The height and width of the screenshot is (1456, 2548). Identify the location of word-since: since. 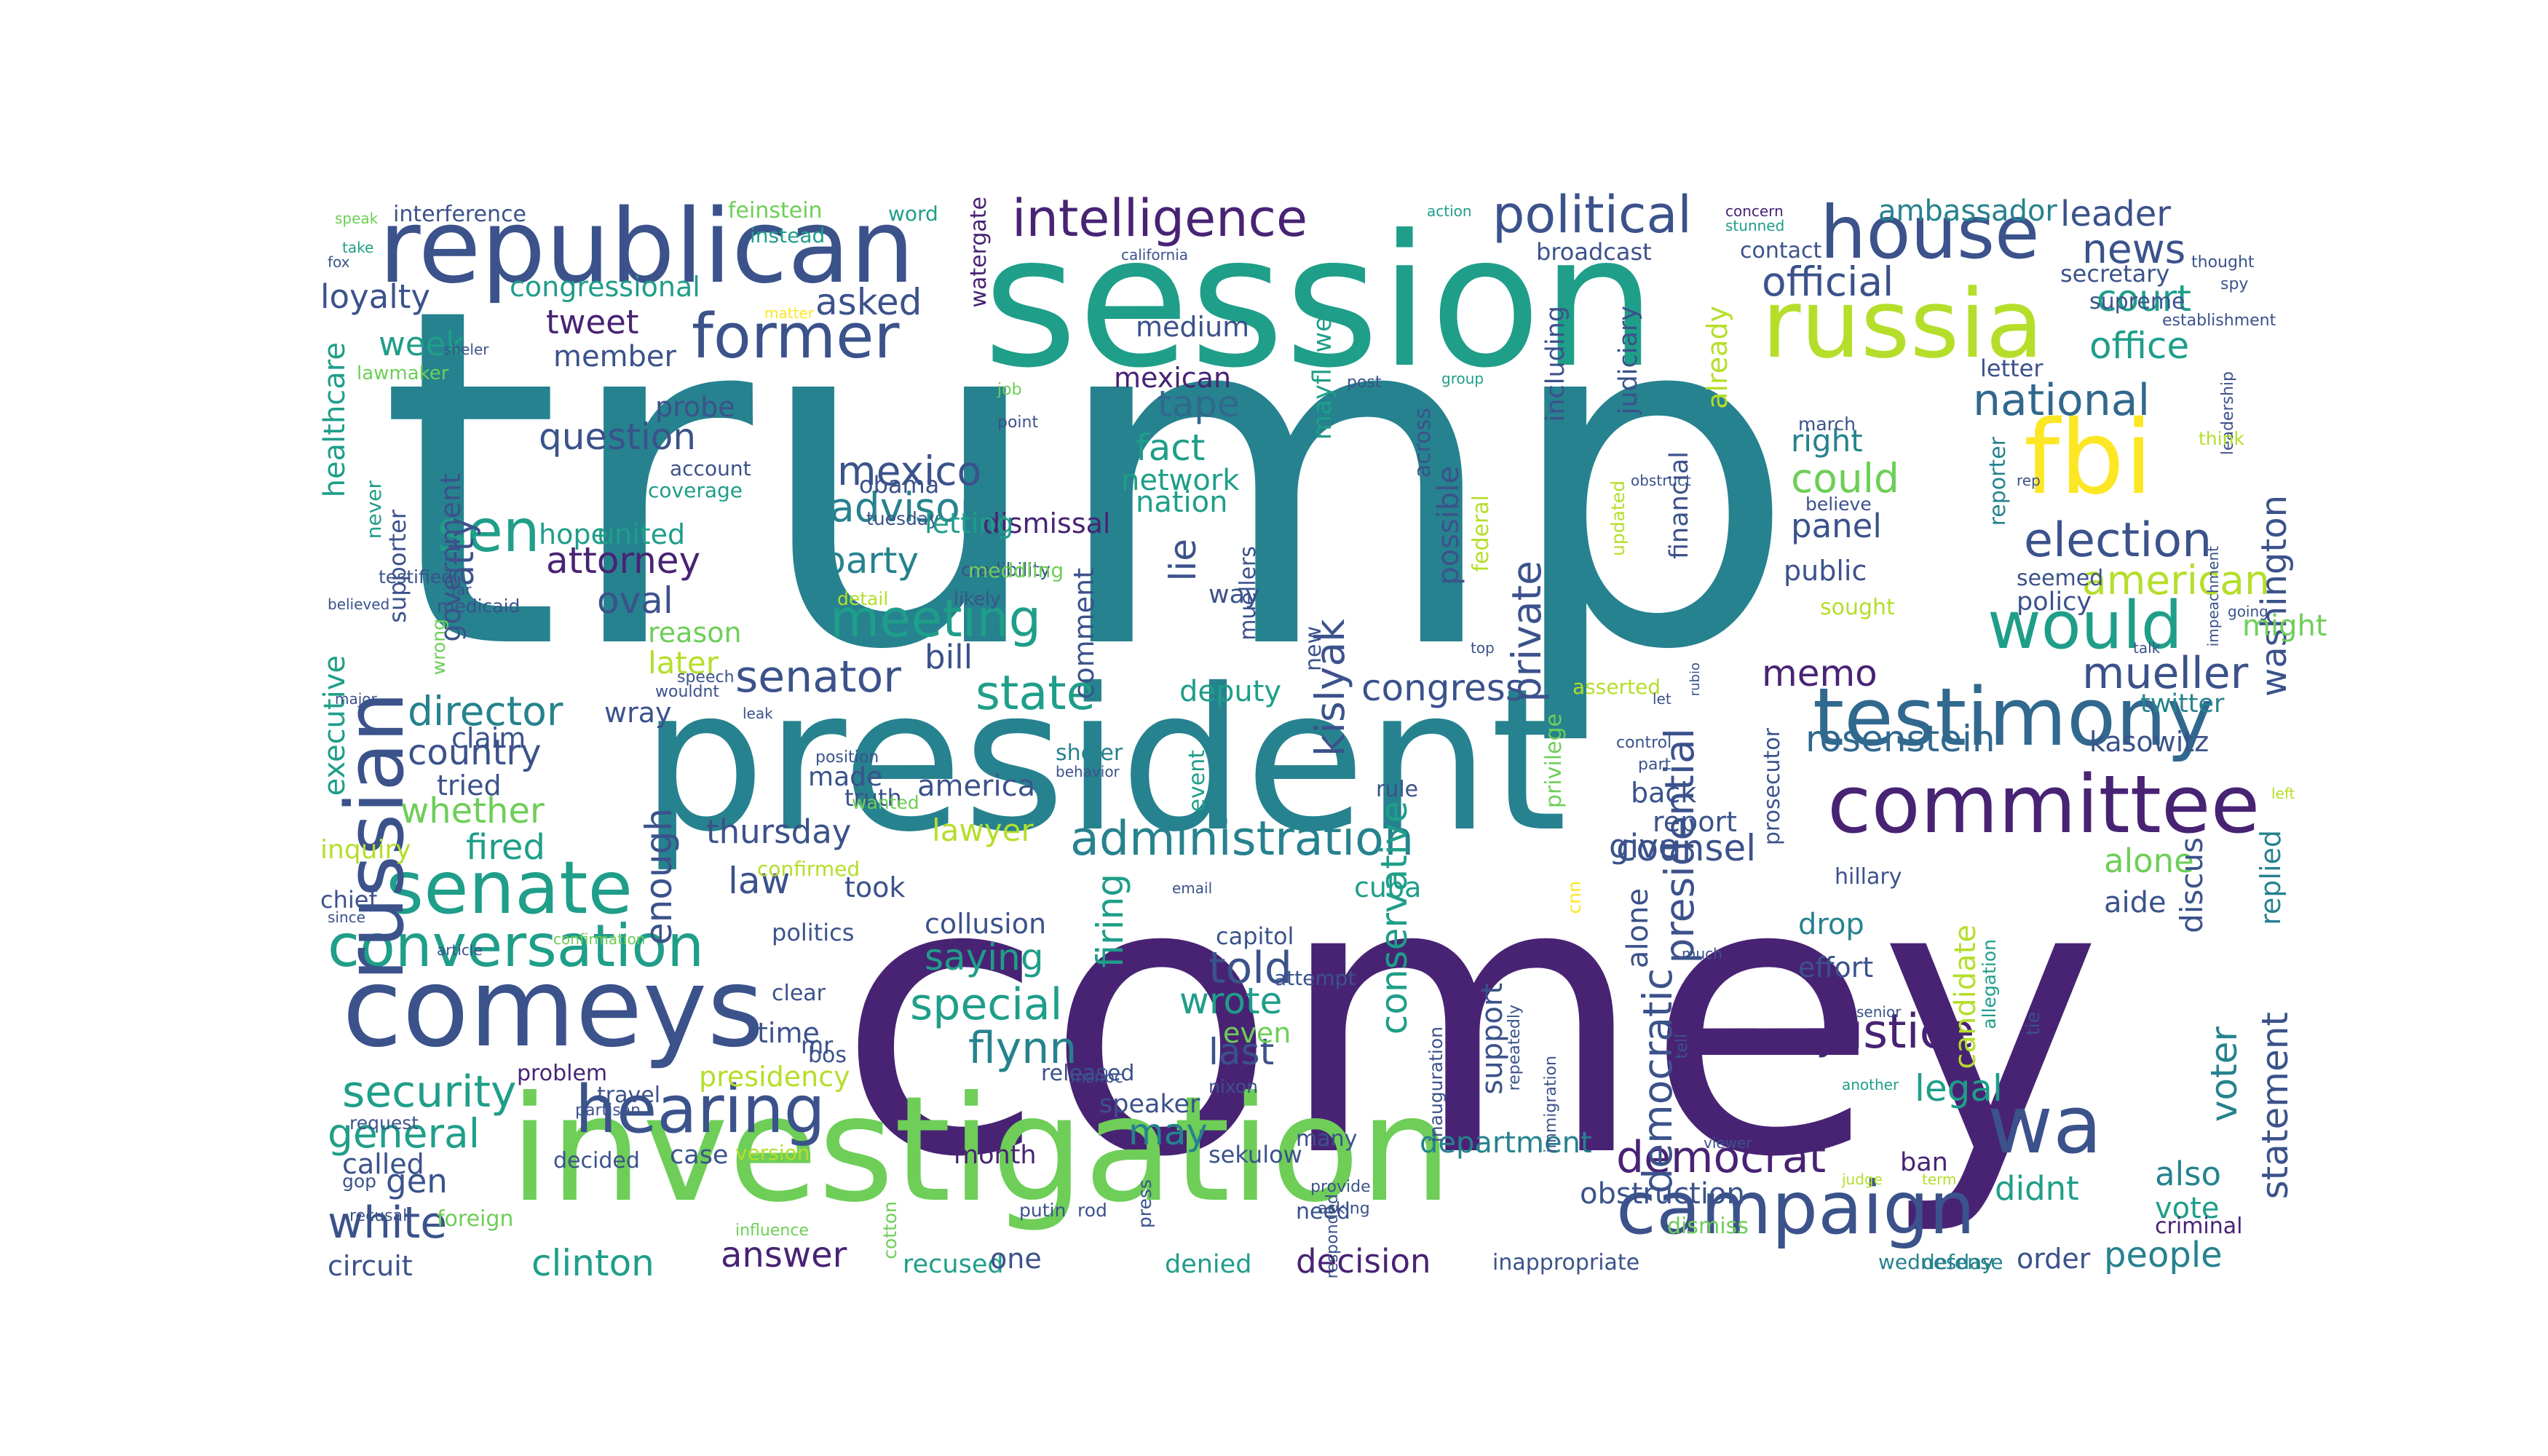
(346, 917).